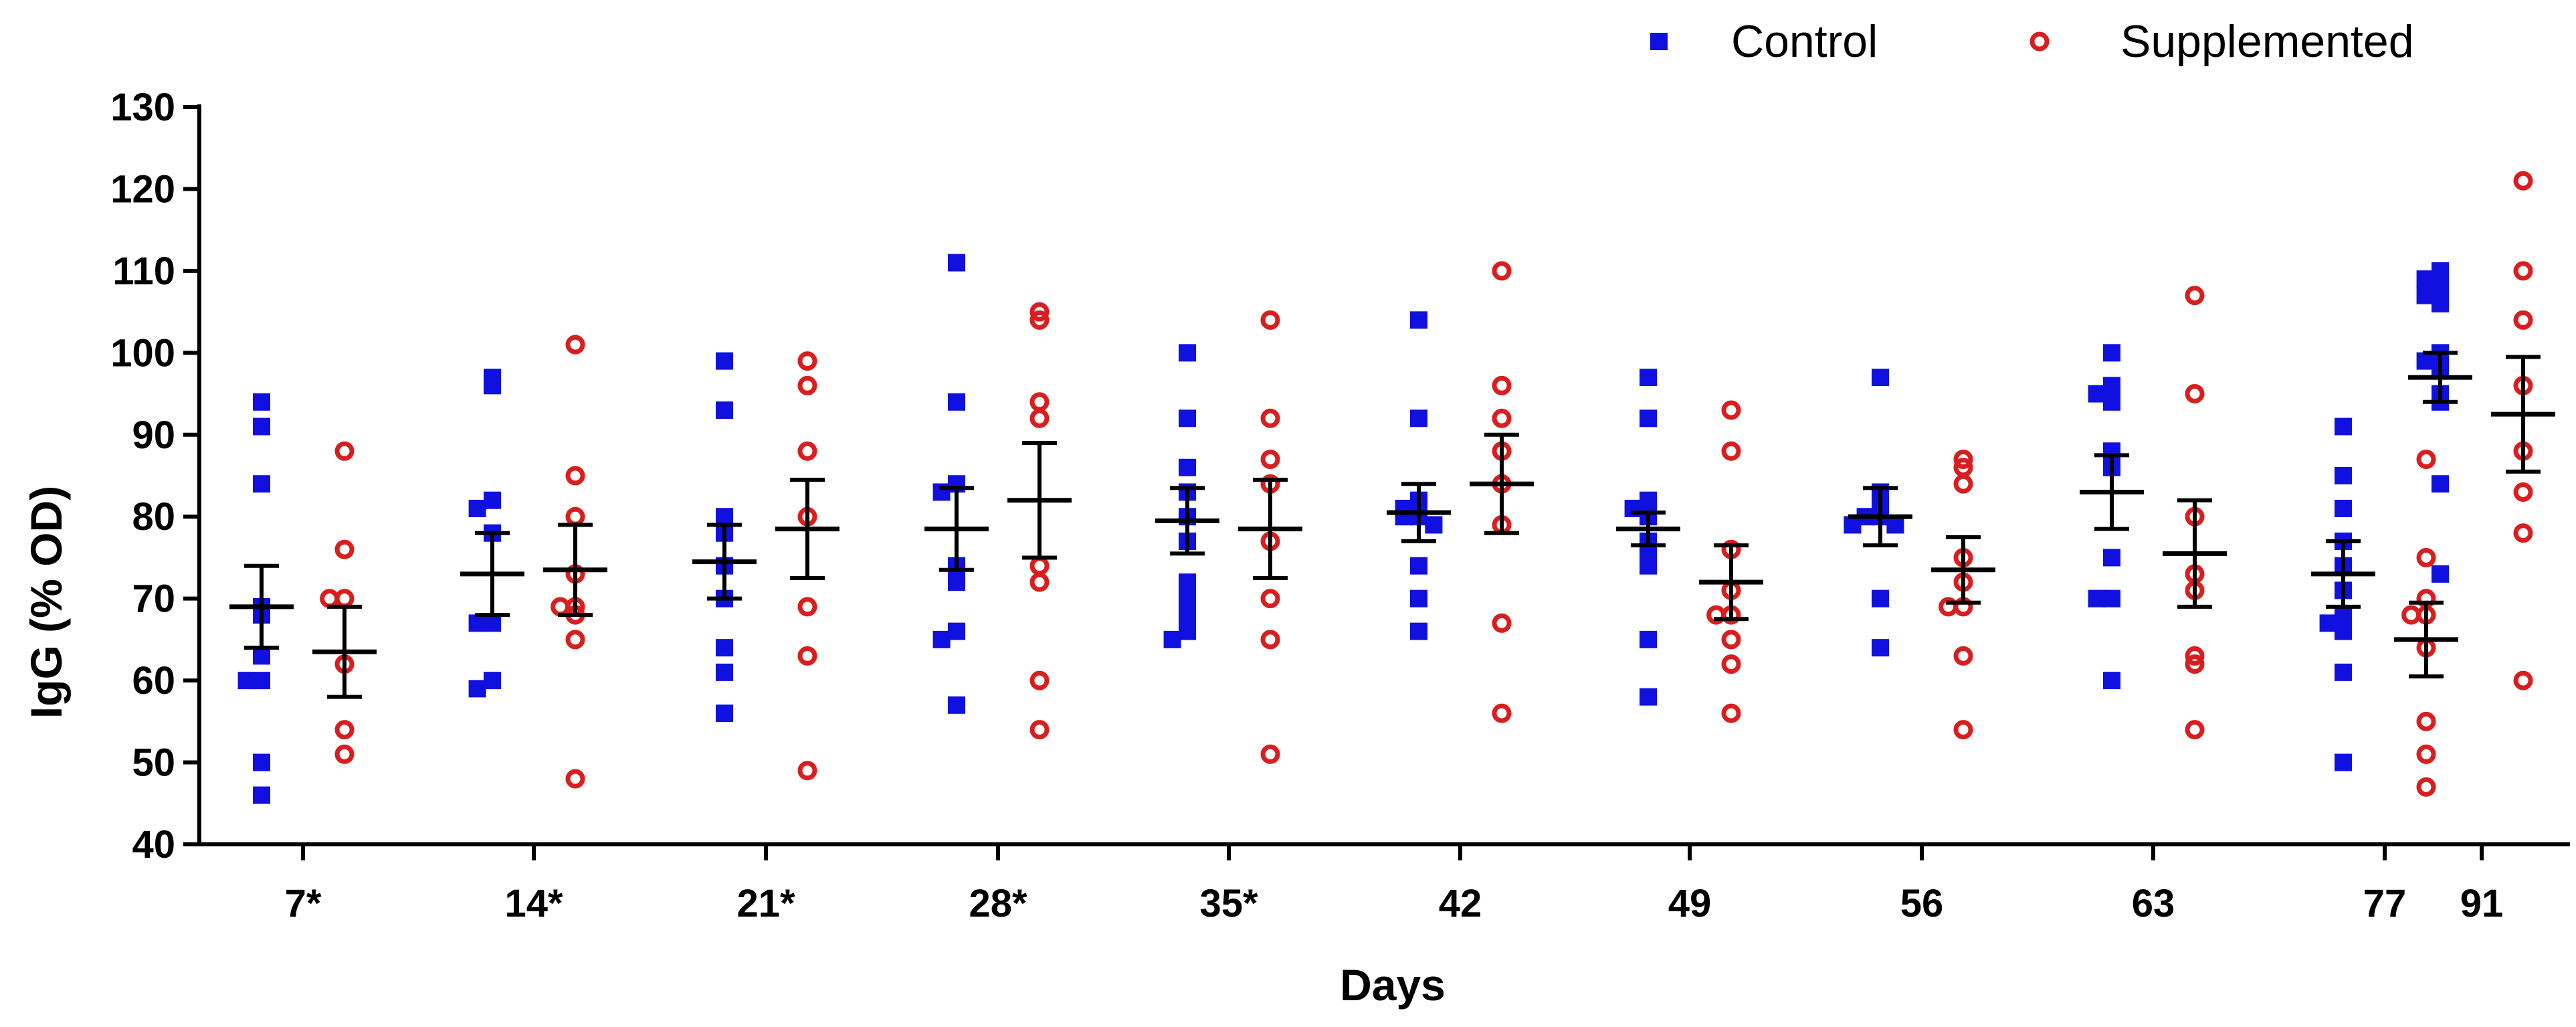 The image size is (2576, 1027). What do you see at coordinates (155, 476) in the screenshot?
I see `y-axis: 40 50 60 70 80 90 100 110 120 130` at bounding box center [155, 476].